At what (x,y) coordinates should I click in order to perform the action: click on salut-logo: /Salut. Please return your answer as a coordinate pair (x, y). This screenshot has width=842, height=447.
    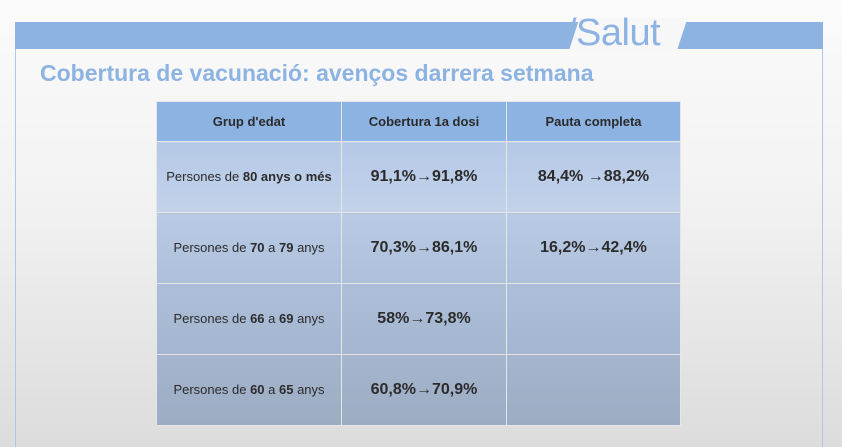
    Looking at the image, I should click on (613, 33).